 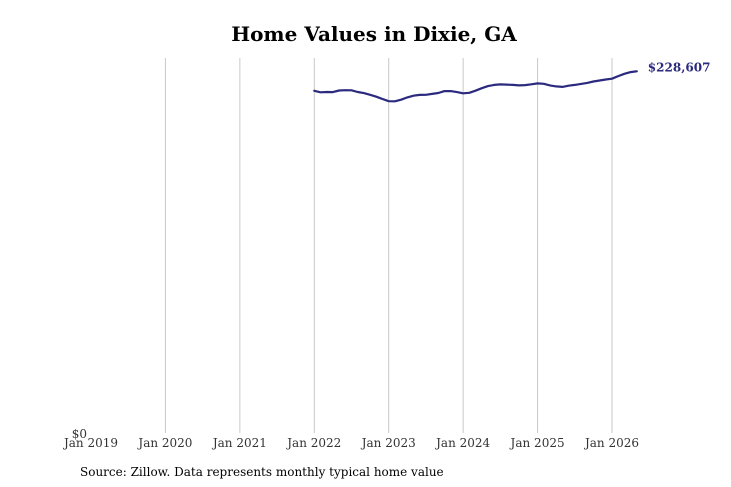 What do you see at coordinates (611, 443) in the screenshot?
I see `x-tick-label: Jan 2026` at bounding box center [611, 443].